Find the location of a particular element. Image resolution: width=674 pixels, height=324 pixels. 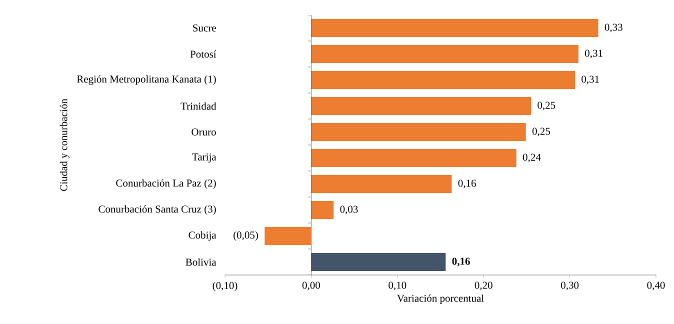

data-label: 0,03 is located at coordinates (349, 210).